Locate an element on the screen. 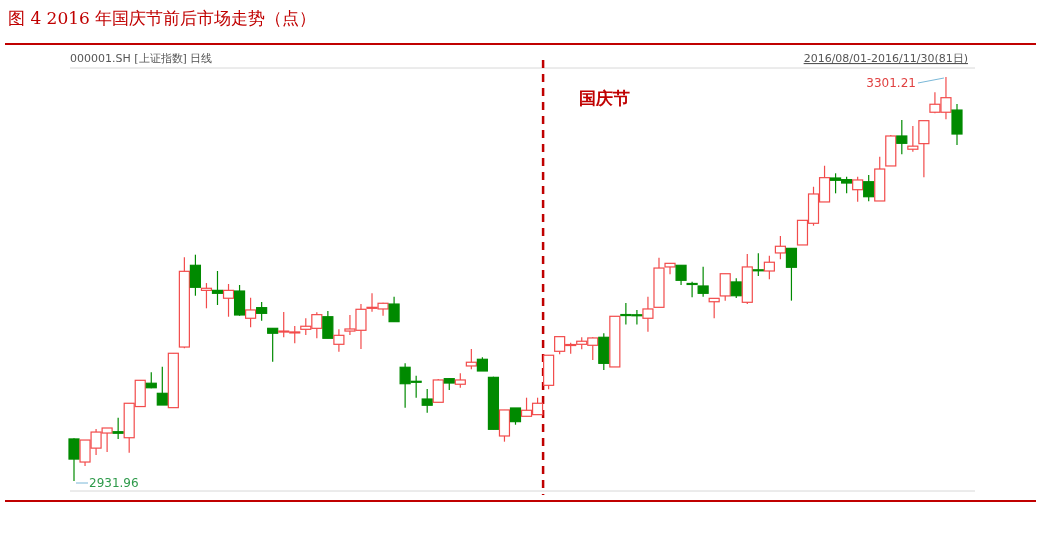 Image resolution: width=1041 pixels, height=535 pixels. chart-subtitle: 000001.SH [上证指数] 日线 is located at coordinates (141, 58).